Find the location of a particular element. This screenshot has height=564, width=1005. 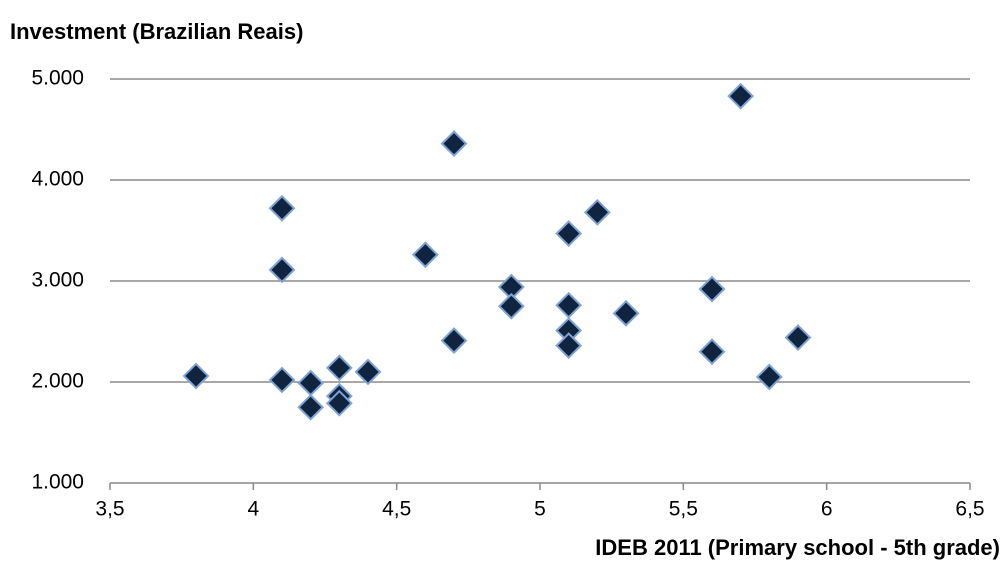

y-tick-label: 5.000 is located at coordinates (57, 78).